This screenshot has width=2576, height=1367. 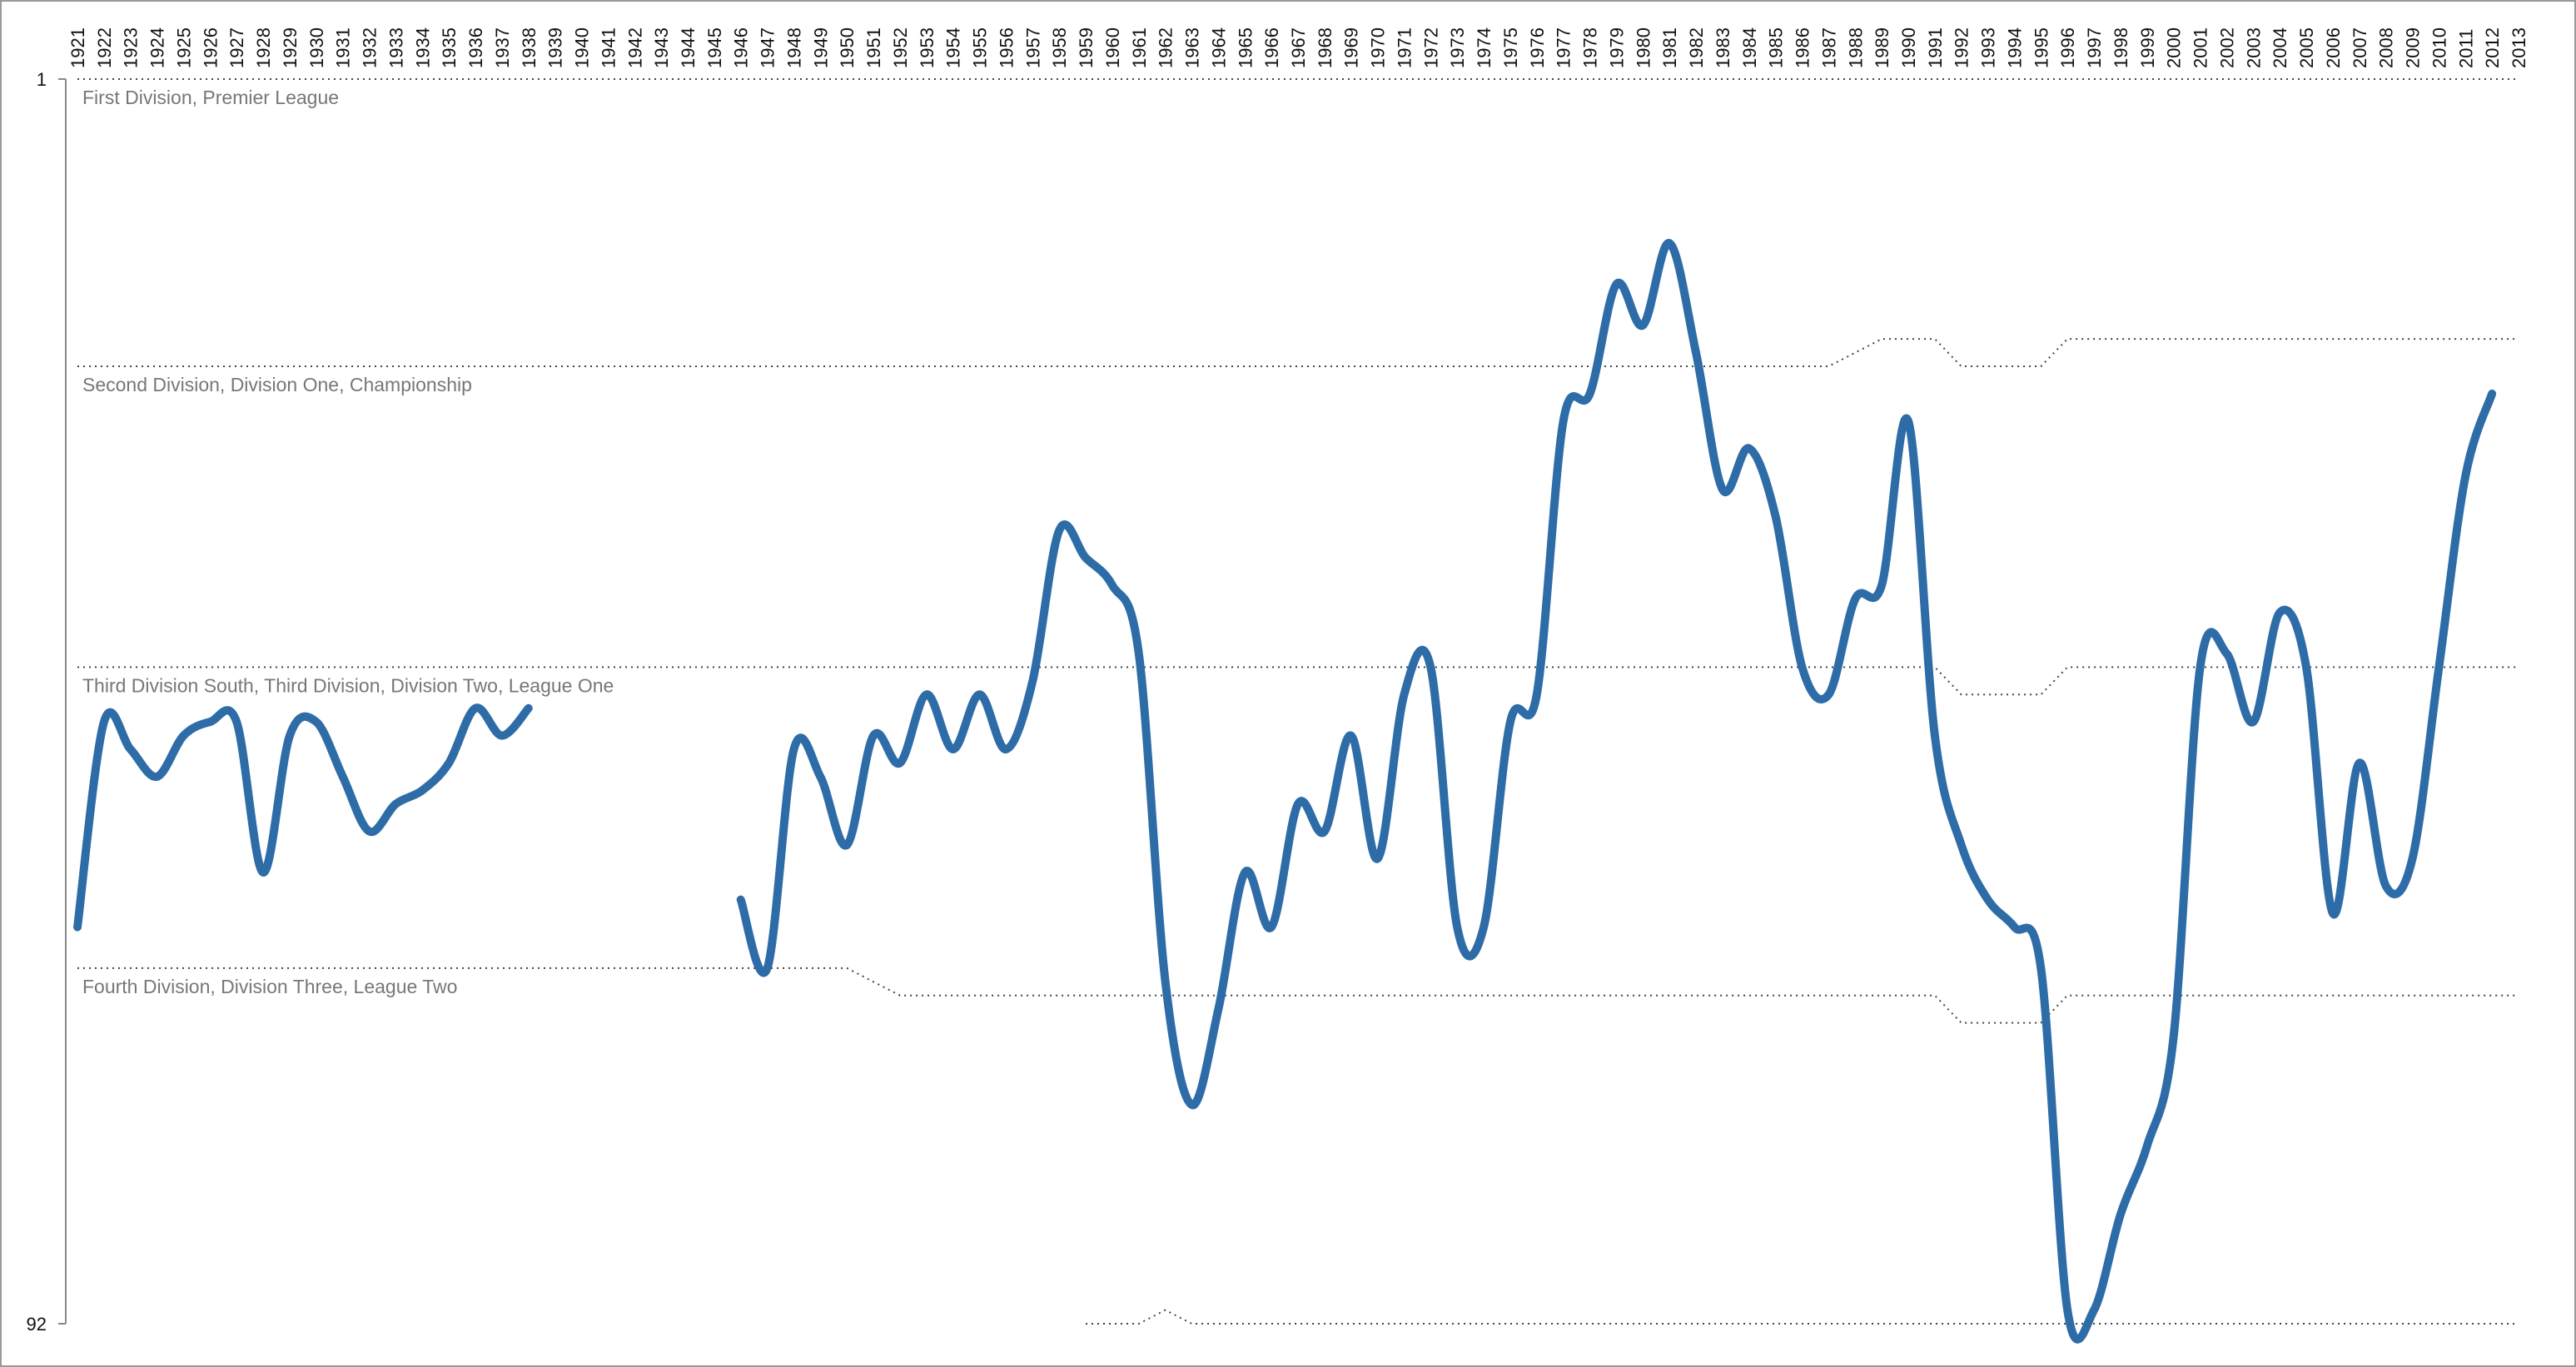 I want to click on x-tick-label: 1985, so click(x=1776, y=48).